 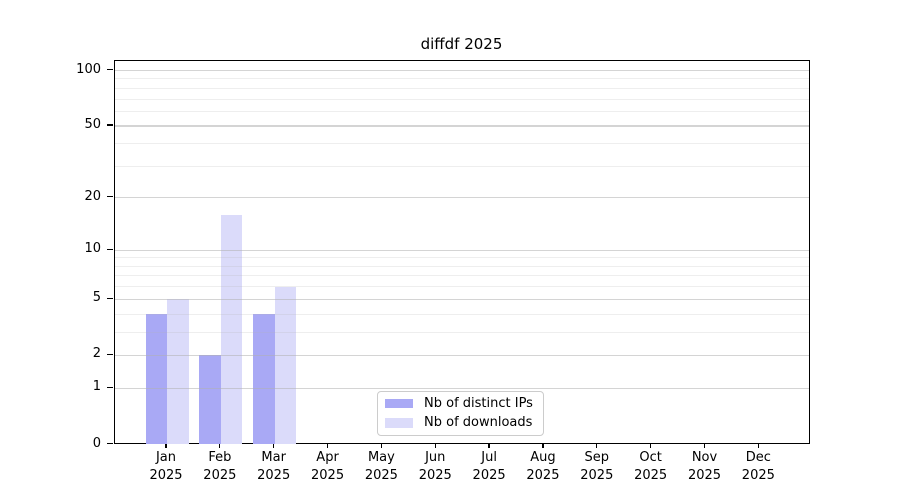 I want to click on month-label: Jul, so click(x=489, y=457).